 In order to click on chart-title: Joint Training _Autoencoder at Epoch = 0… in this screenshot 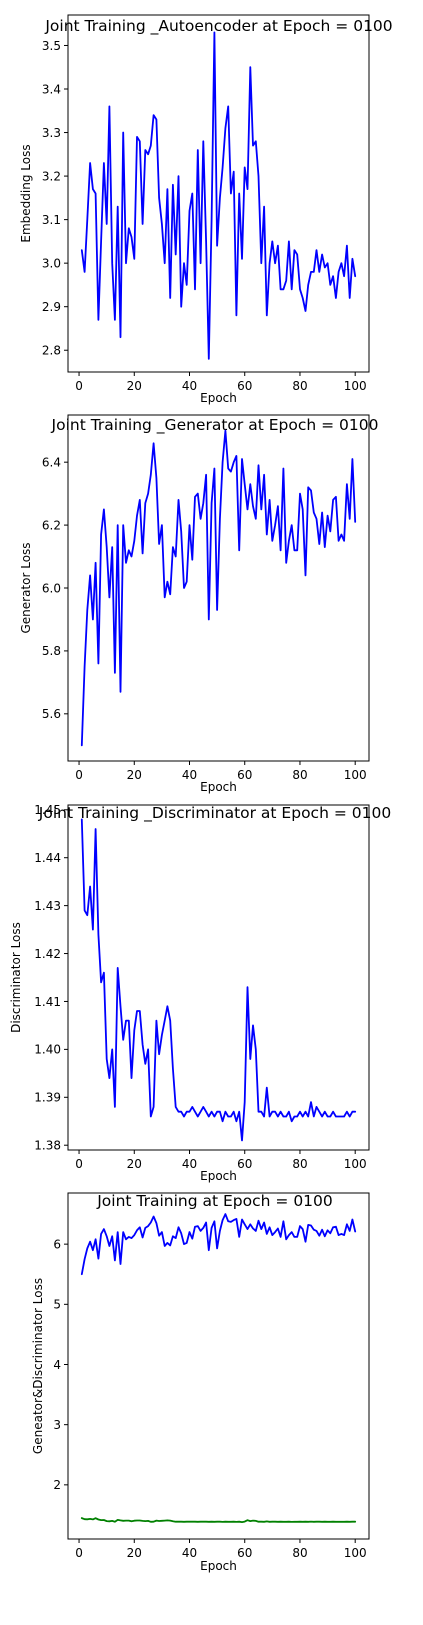, I will do `click(218, 26)`.